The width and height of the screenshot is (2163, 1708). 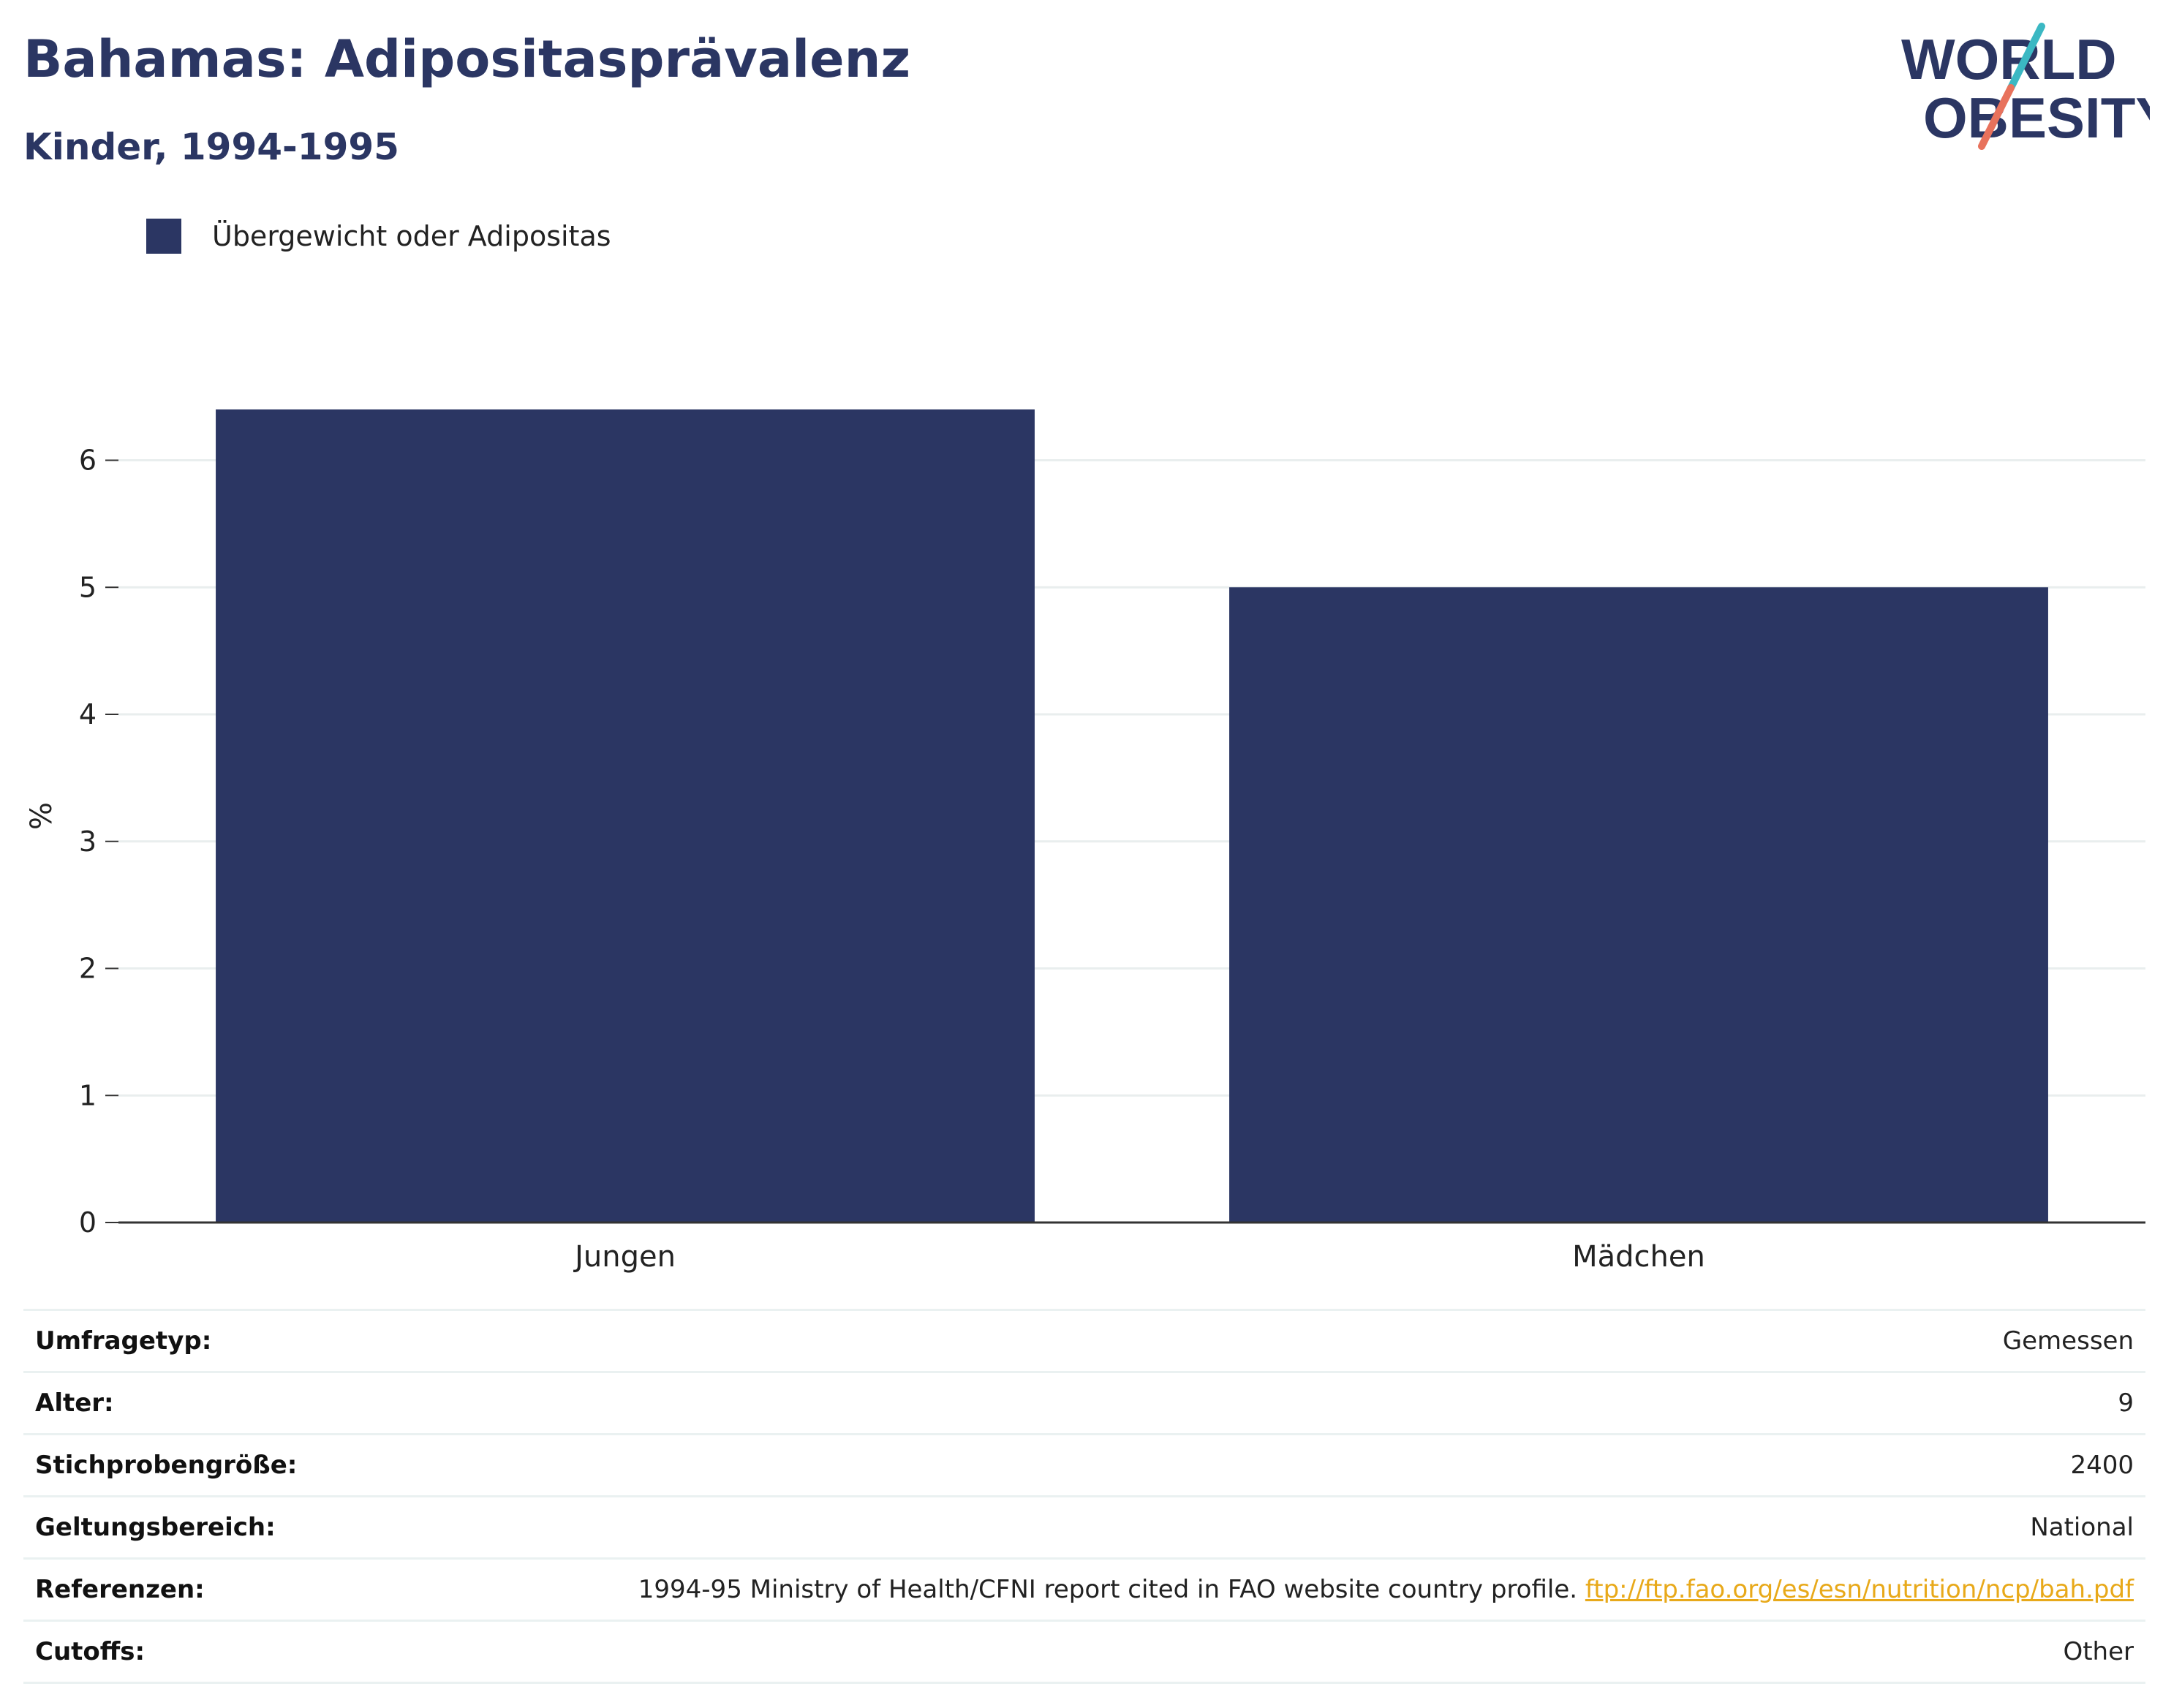 I want to click on info-value-text: 9, so click(x=2126, y=1403).